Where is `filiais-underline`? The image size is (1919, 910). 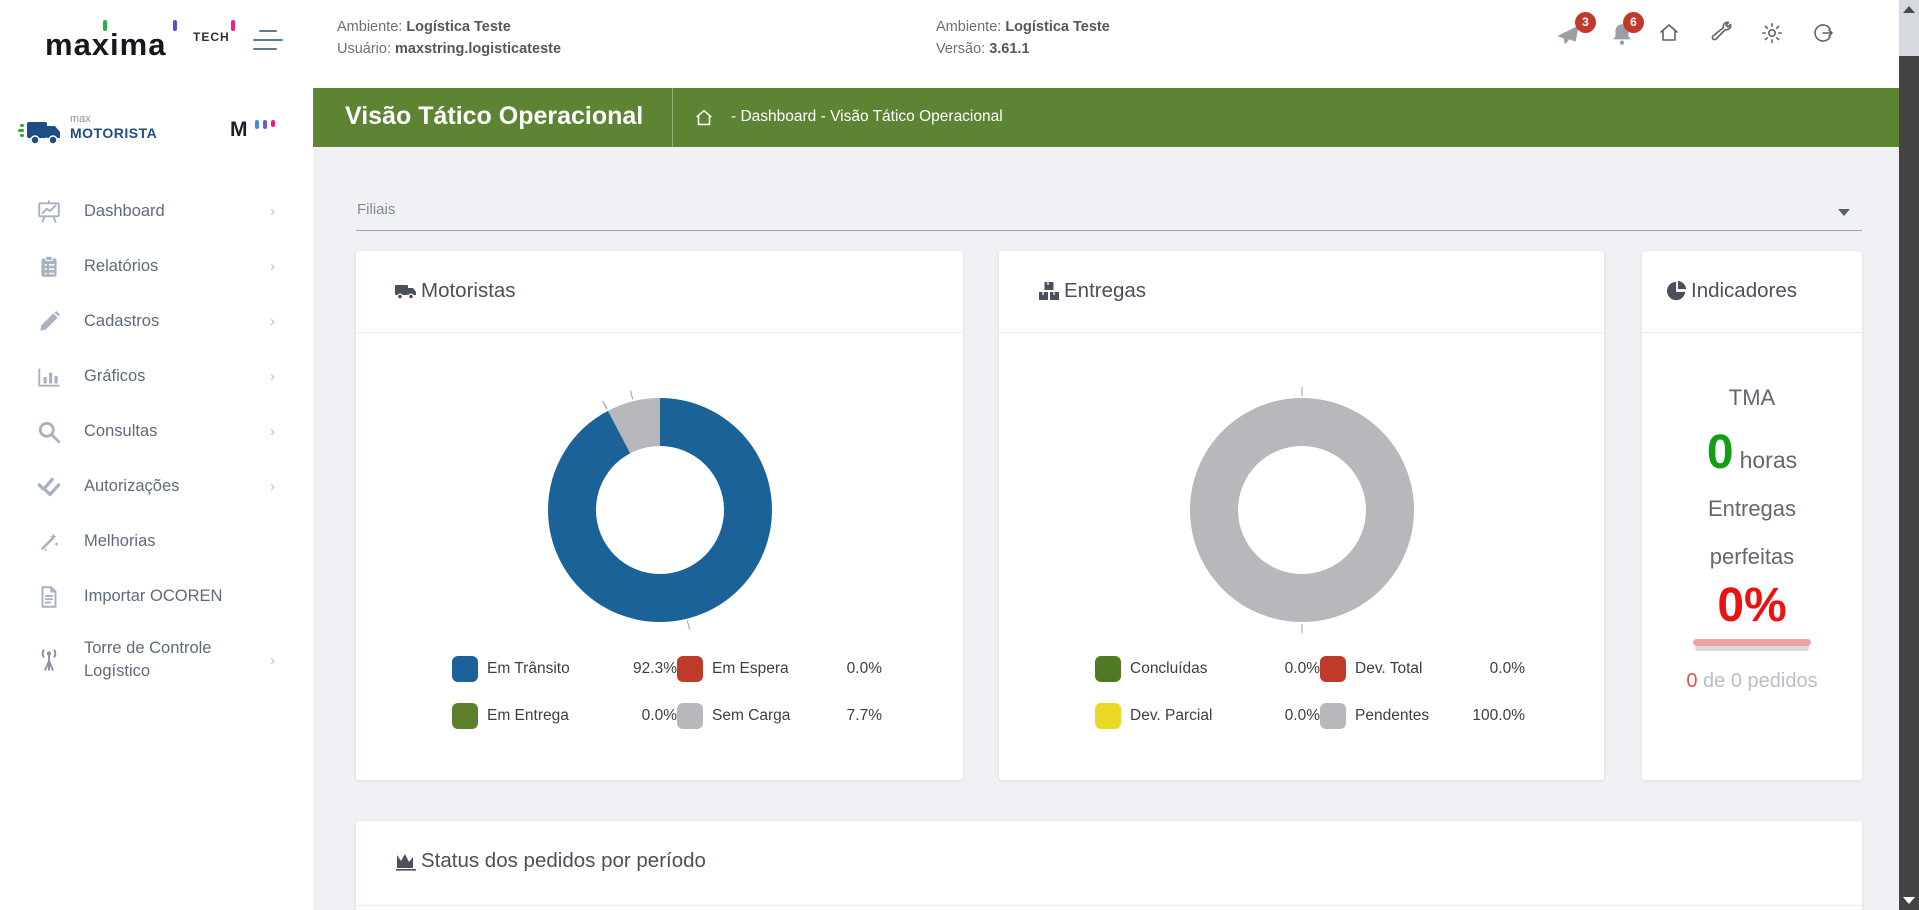 filiais-underline is located at coordinates (1109, 230).